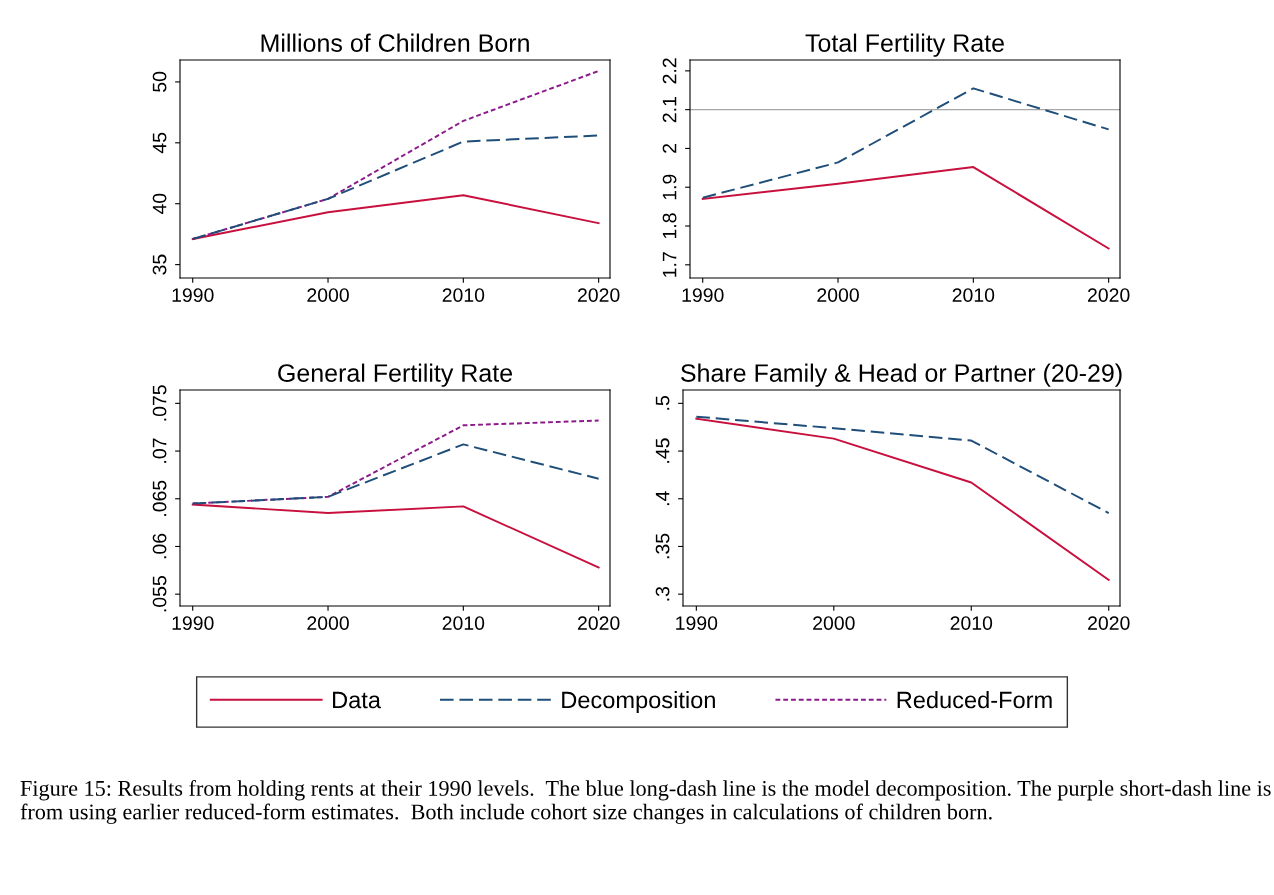 The image size is (1274, 895). What do you see at coordinates (159, 403) in the screenshot?
I see `y-tick-label: .075` at bounding box center [159, 403].